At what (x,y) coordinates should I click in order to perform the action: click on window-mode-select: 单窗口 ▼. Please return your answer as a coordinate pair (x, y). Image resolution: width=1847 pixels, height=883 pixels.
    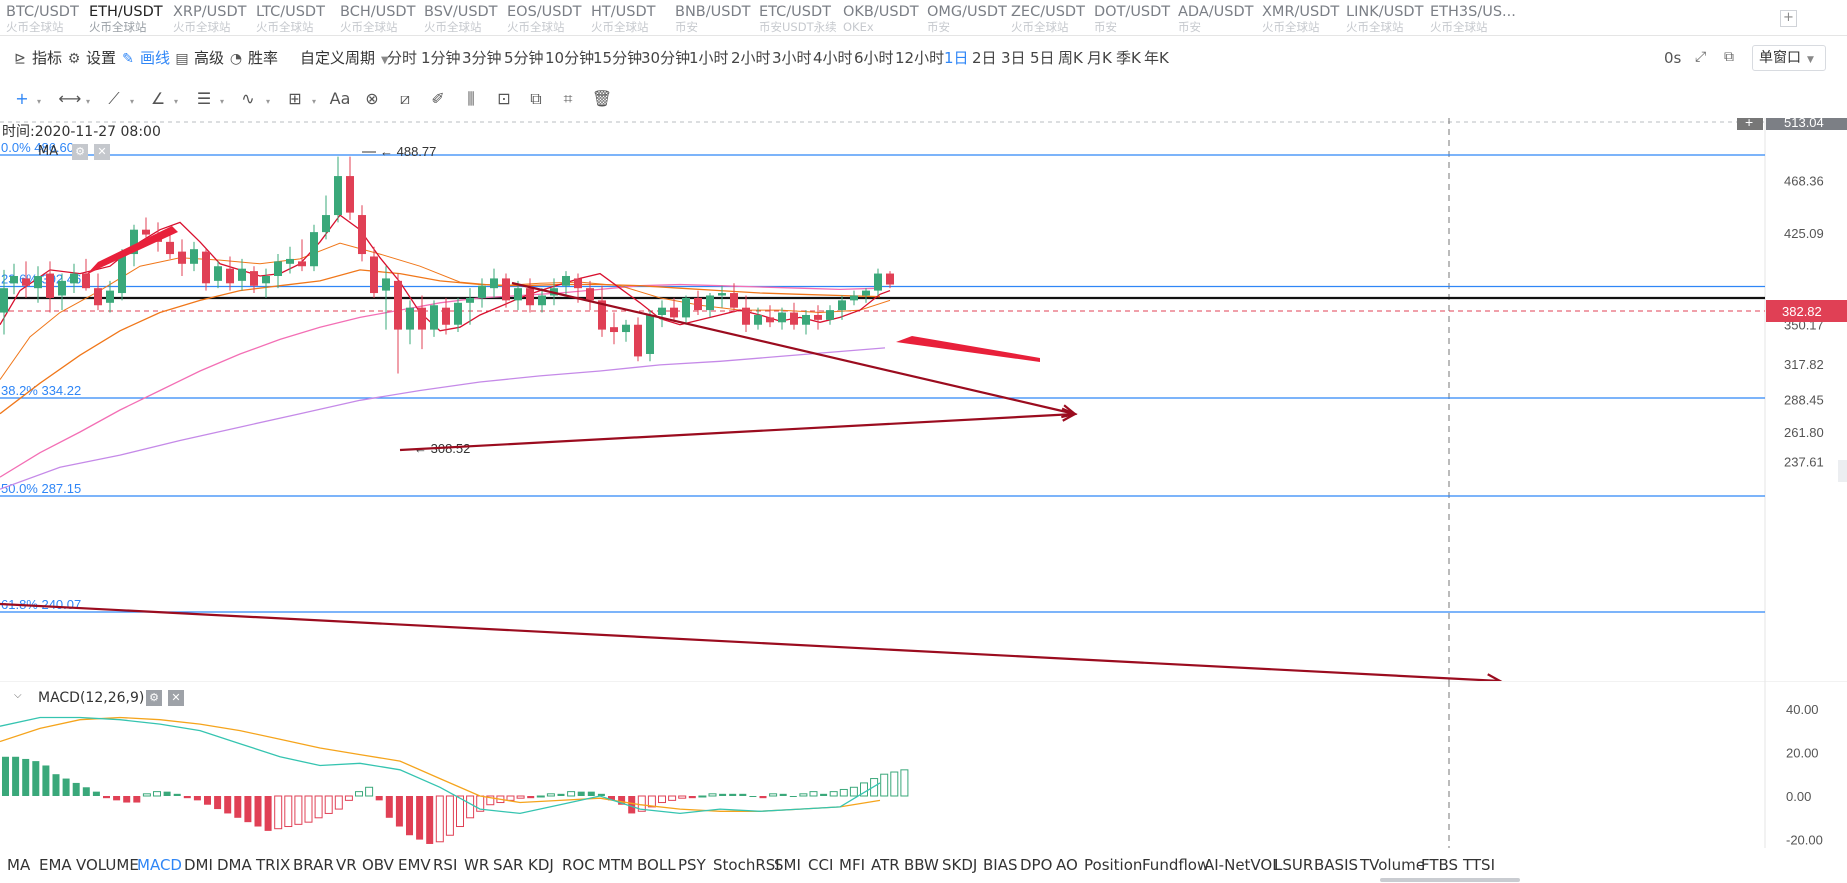
    Looking at the image, I should click on (1789, 58).